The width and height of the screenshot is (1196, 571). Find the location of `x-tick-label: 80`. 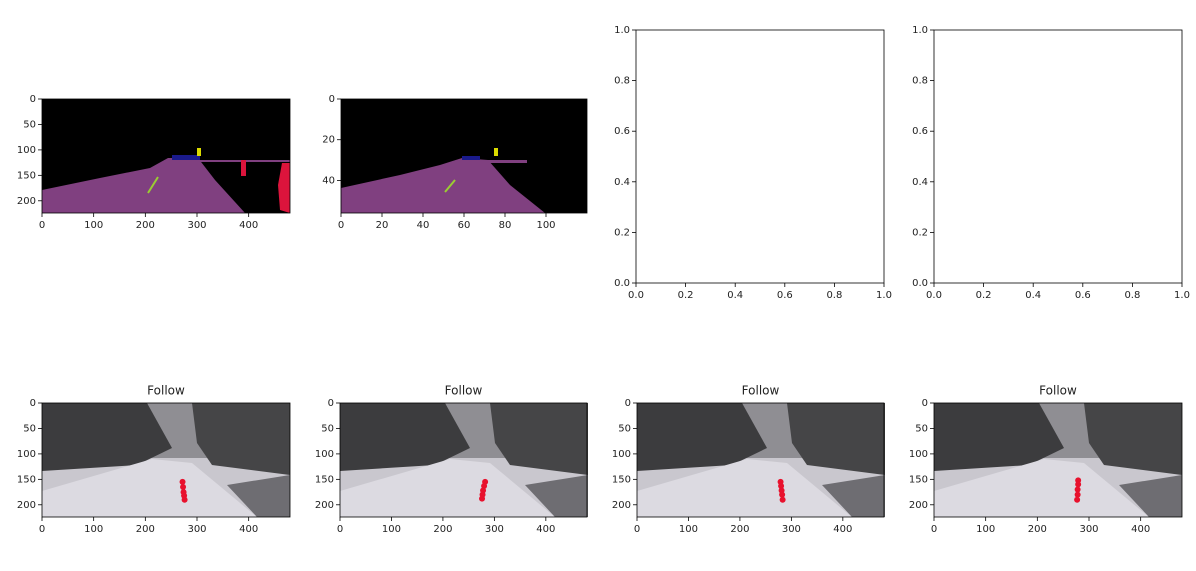

x-tick-label: 80 is located at coordinates (505, 225).